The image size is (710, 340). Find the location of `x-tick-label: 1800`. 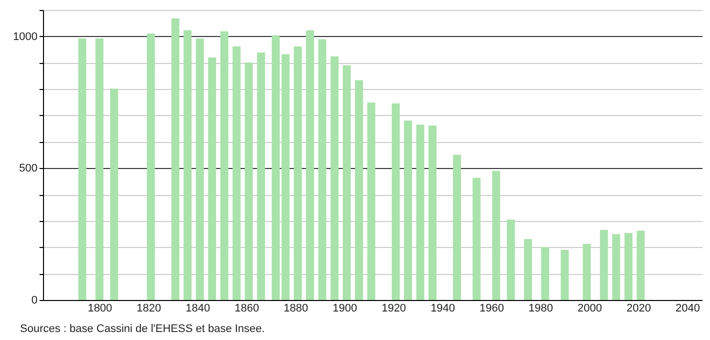

x-tick-label: 1800 is located at coordinates (100, 308).